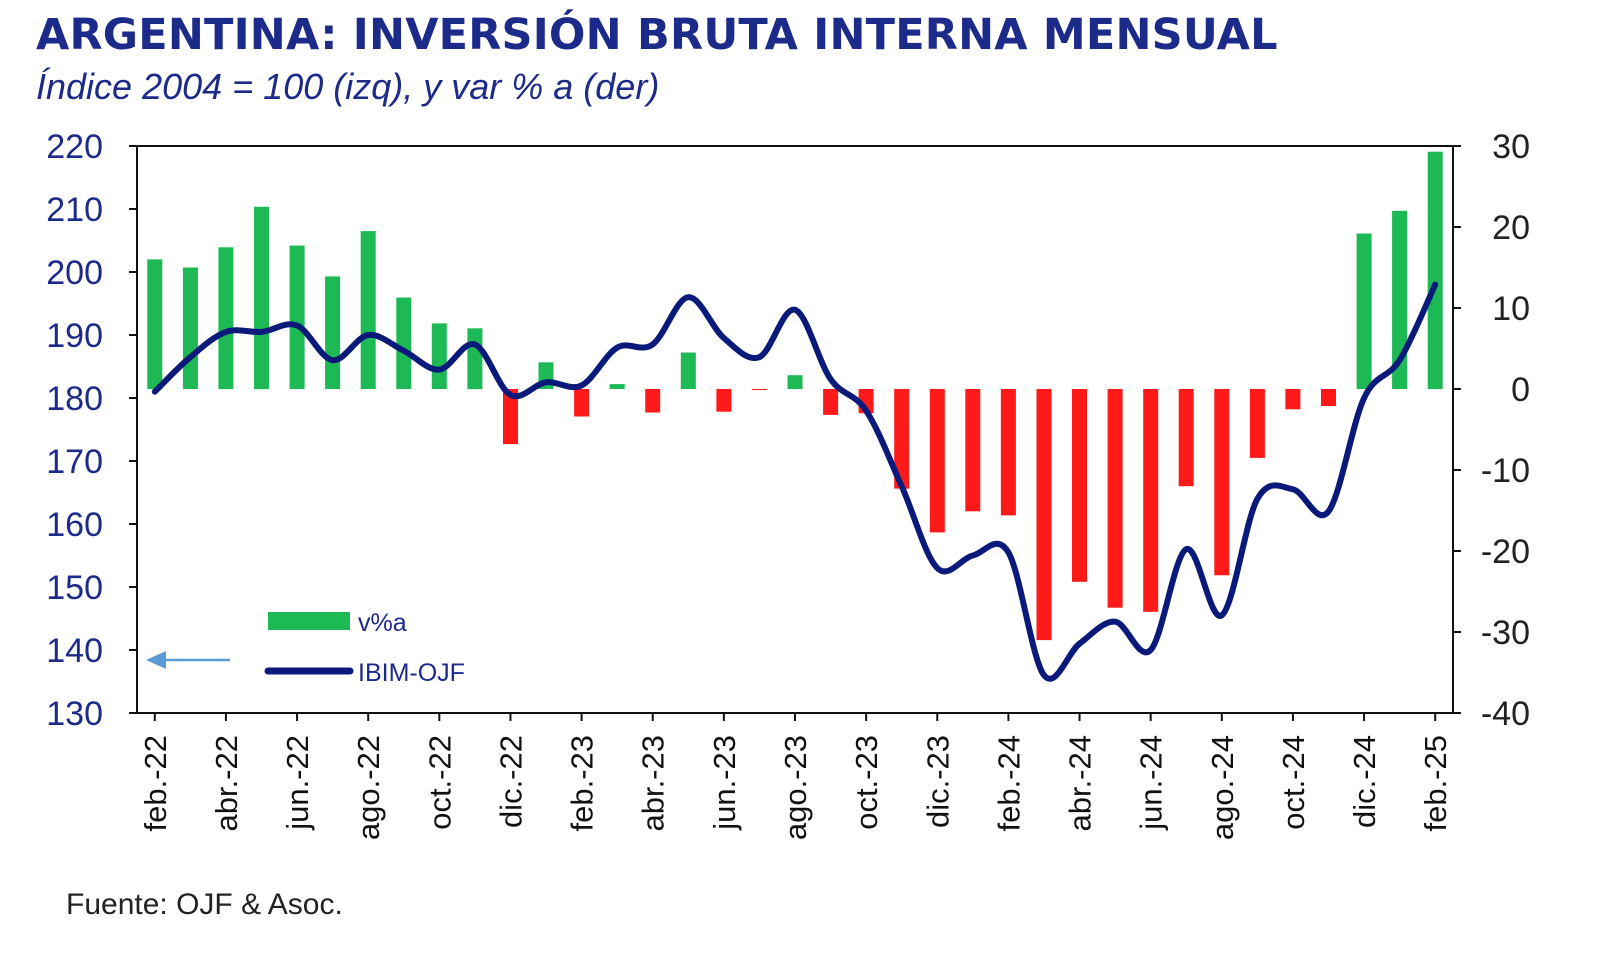  I want to click on right-tick-label: 0, so click(1520, 390).